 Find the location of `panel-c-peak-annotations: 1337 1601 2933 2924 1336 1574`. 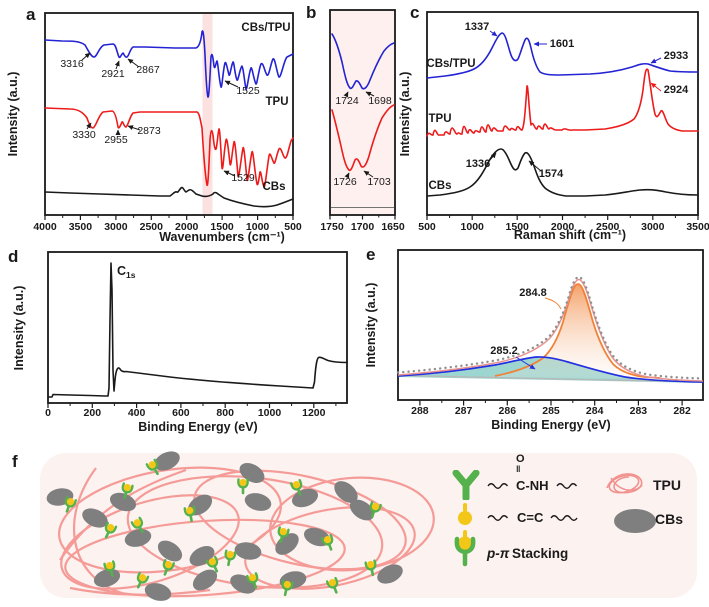

panel-c-peak-annotations: 1337 1601 2933 2924 1336 1574 is located at coordinates (577, 100).